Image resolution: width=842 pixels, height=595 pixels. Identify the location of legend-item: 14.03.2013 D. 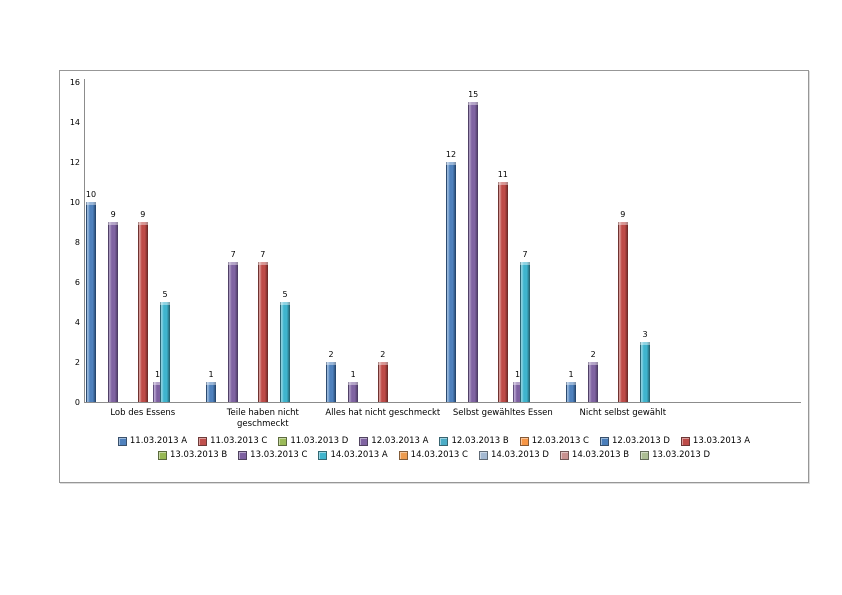
(513, 455).